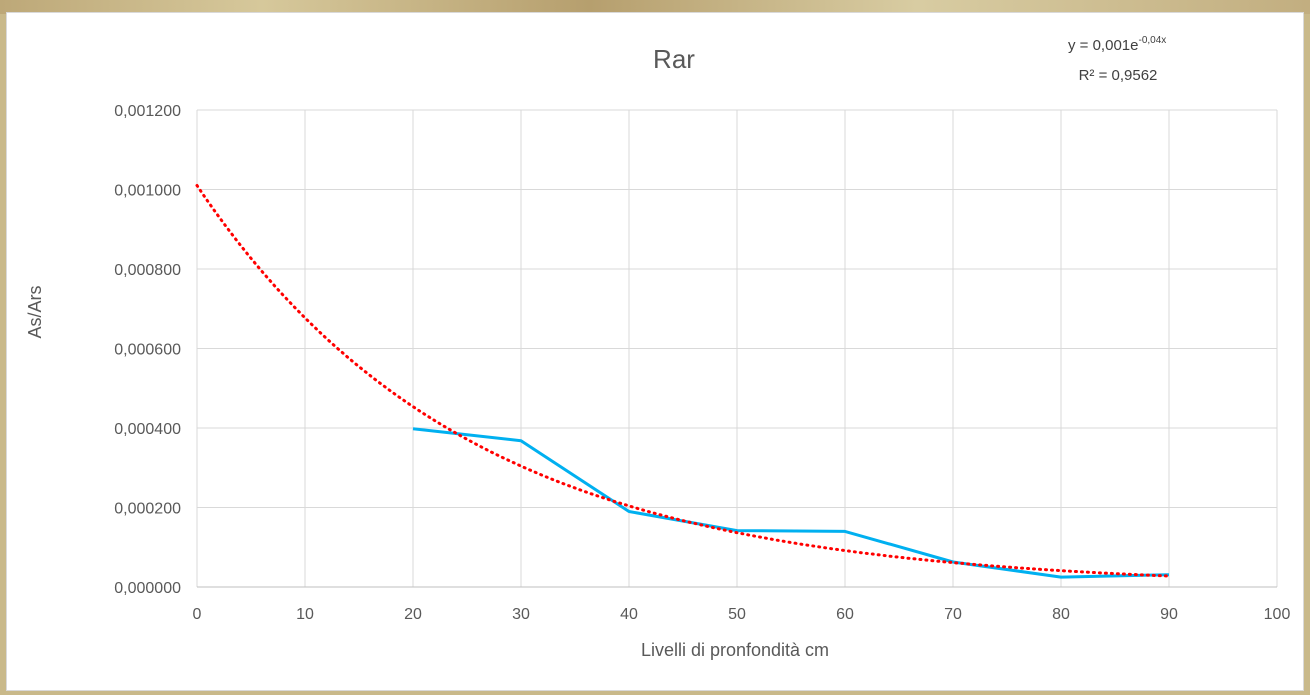 Image resolution: width=1310 pixels, height=695 pixels. Describe the element at coordinates (1152, 40) in the screenshot. I see `equation-exponent: -0,04x` at that location.